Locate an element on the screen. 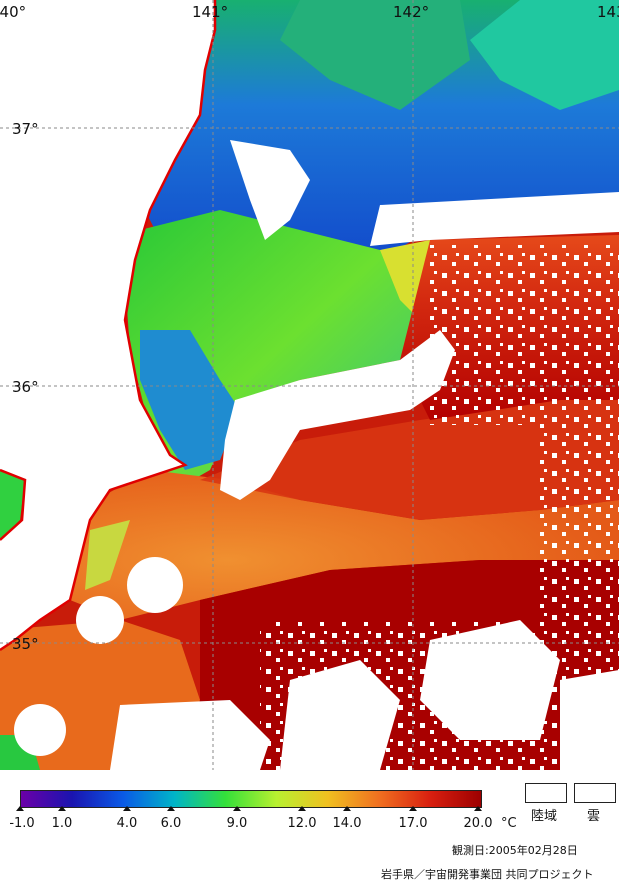  lon-label-140: 140° is located at coordinates (13, 12).